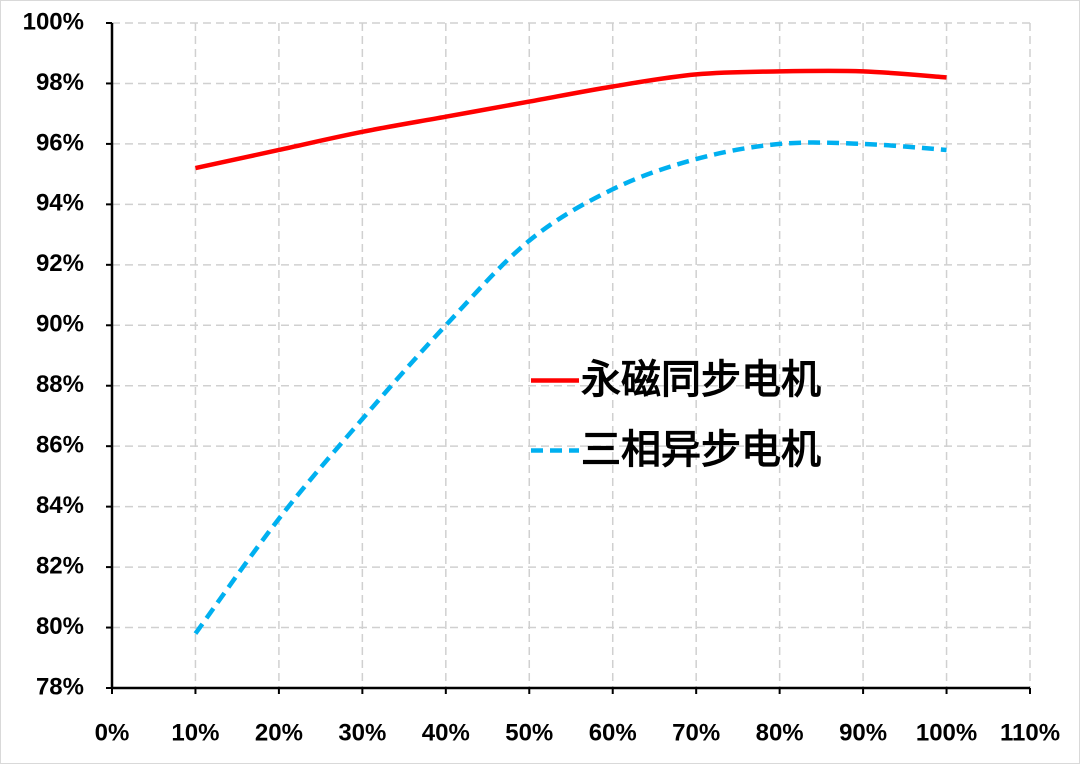 The height and width of the screenshot is (764, 1080). What do you see at coordinates (946, 732) in the screenshot?
I see `x-tick-label: 100%` at bounding box center [946, 732].